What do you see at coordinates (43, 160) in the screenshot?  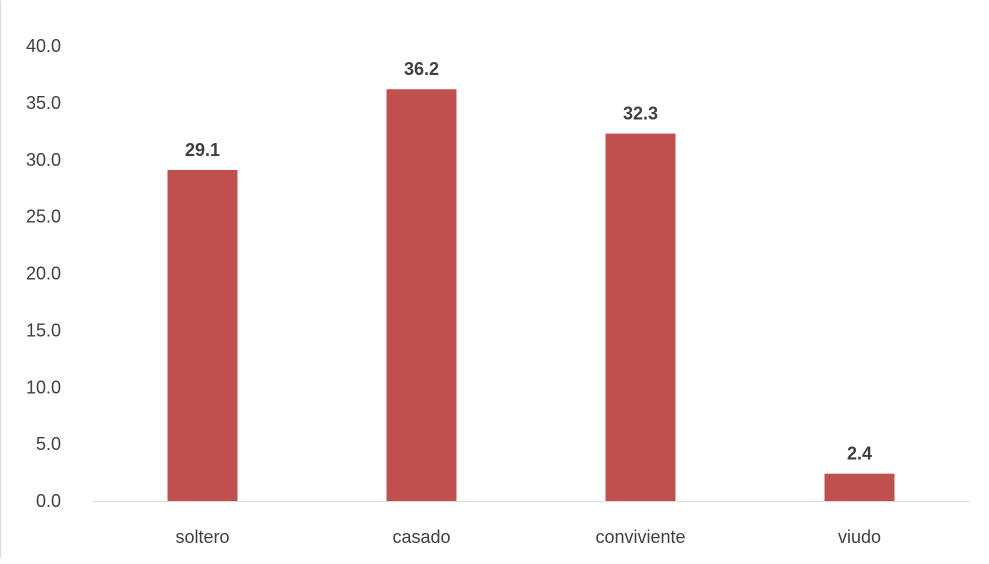 I see `y-tick-label: 30.0` at bounding box center [43, 160].